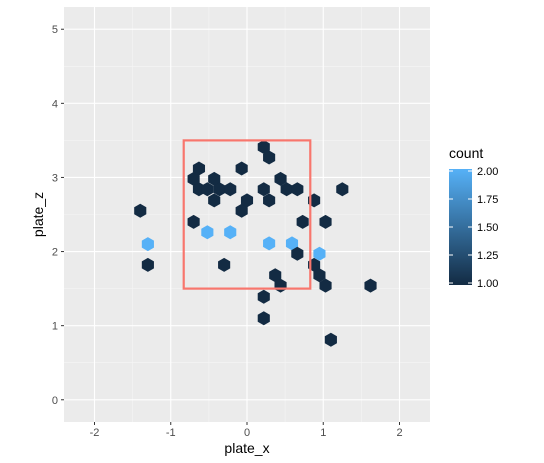  What do you see at coordinates (55, 30) in the screenshot?
I see `y-tick-label: 5` at bounding box center [55, 30].